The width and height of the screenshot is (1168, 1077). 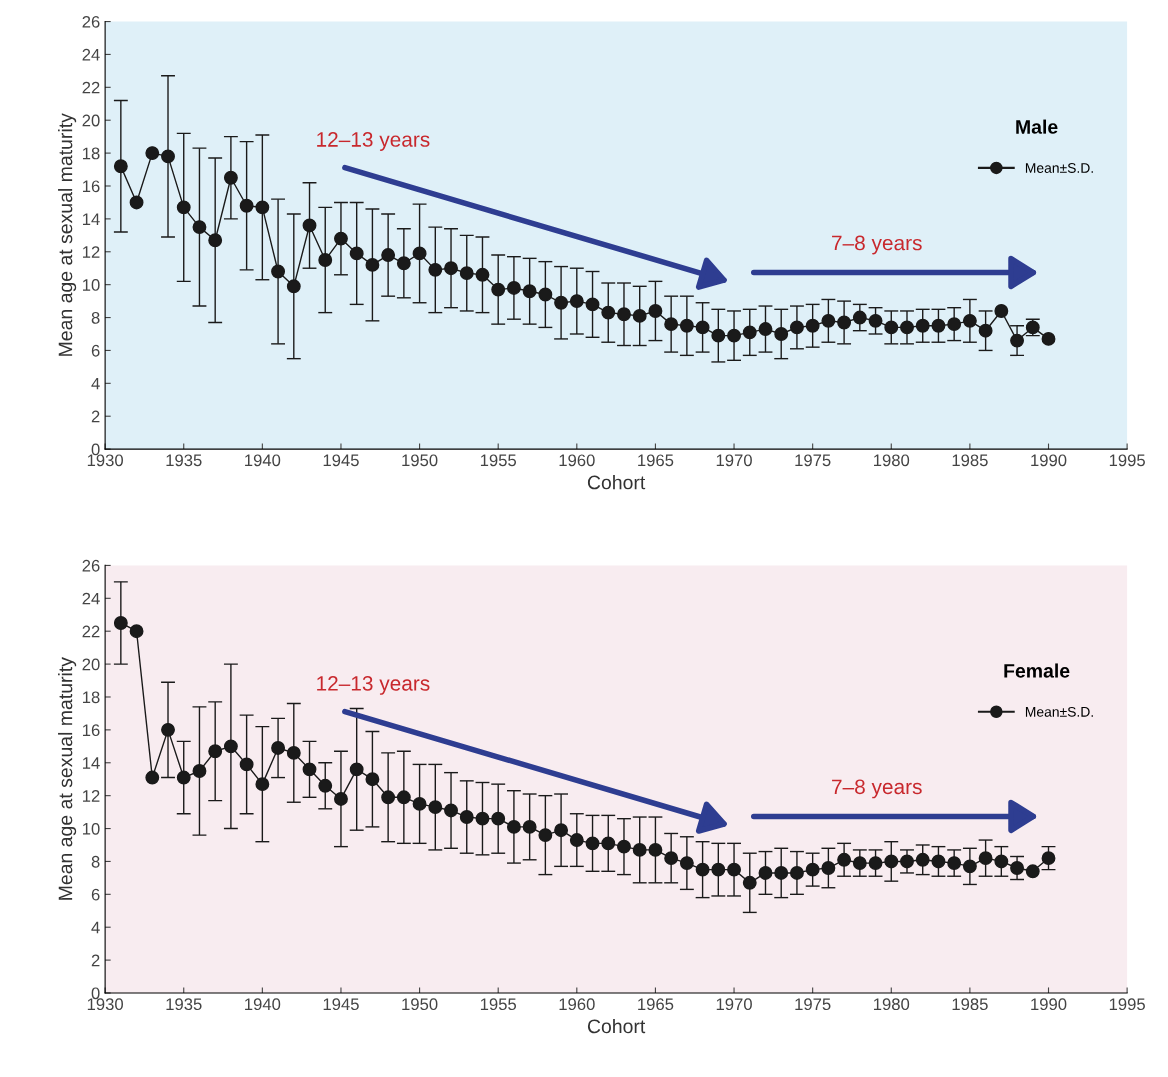 I want to click on x-tick-label: 1945, so click(x=341, y=460).